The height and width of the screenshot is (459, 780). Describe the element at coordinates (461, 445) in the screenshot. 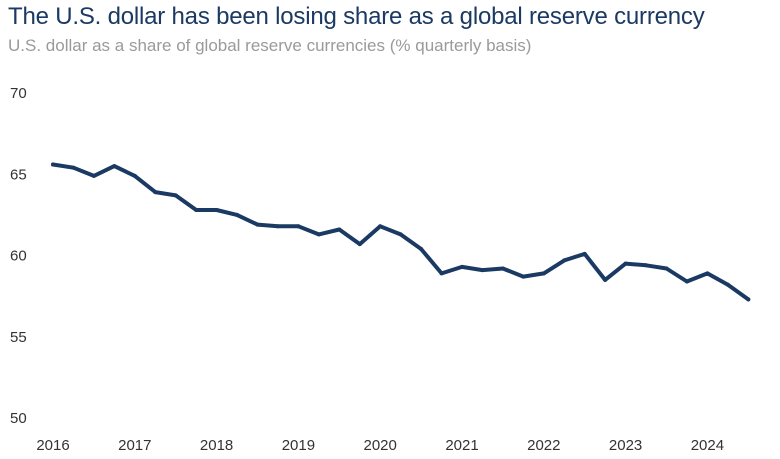

I see `x-tick-label: 2021` at that location.